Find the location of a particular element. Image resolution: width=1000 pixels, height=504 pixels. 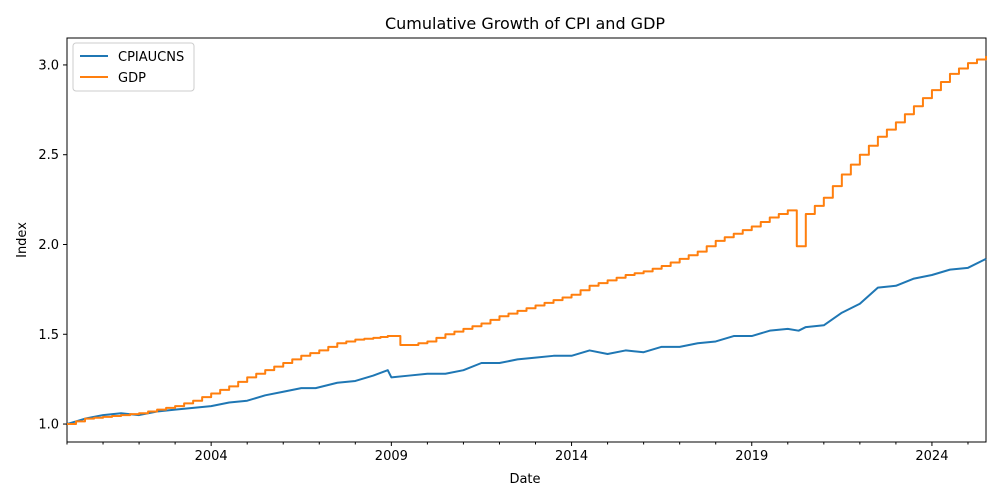

x-tick-label: 2004 is located at coordinates (211, 456).